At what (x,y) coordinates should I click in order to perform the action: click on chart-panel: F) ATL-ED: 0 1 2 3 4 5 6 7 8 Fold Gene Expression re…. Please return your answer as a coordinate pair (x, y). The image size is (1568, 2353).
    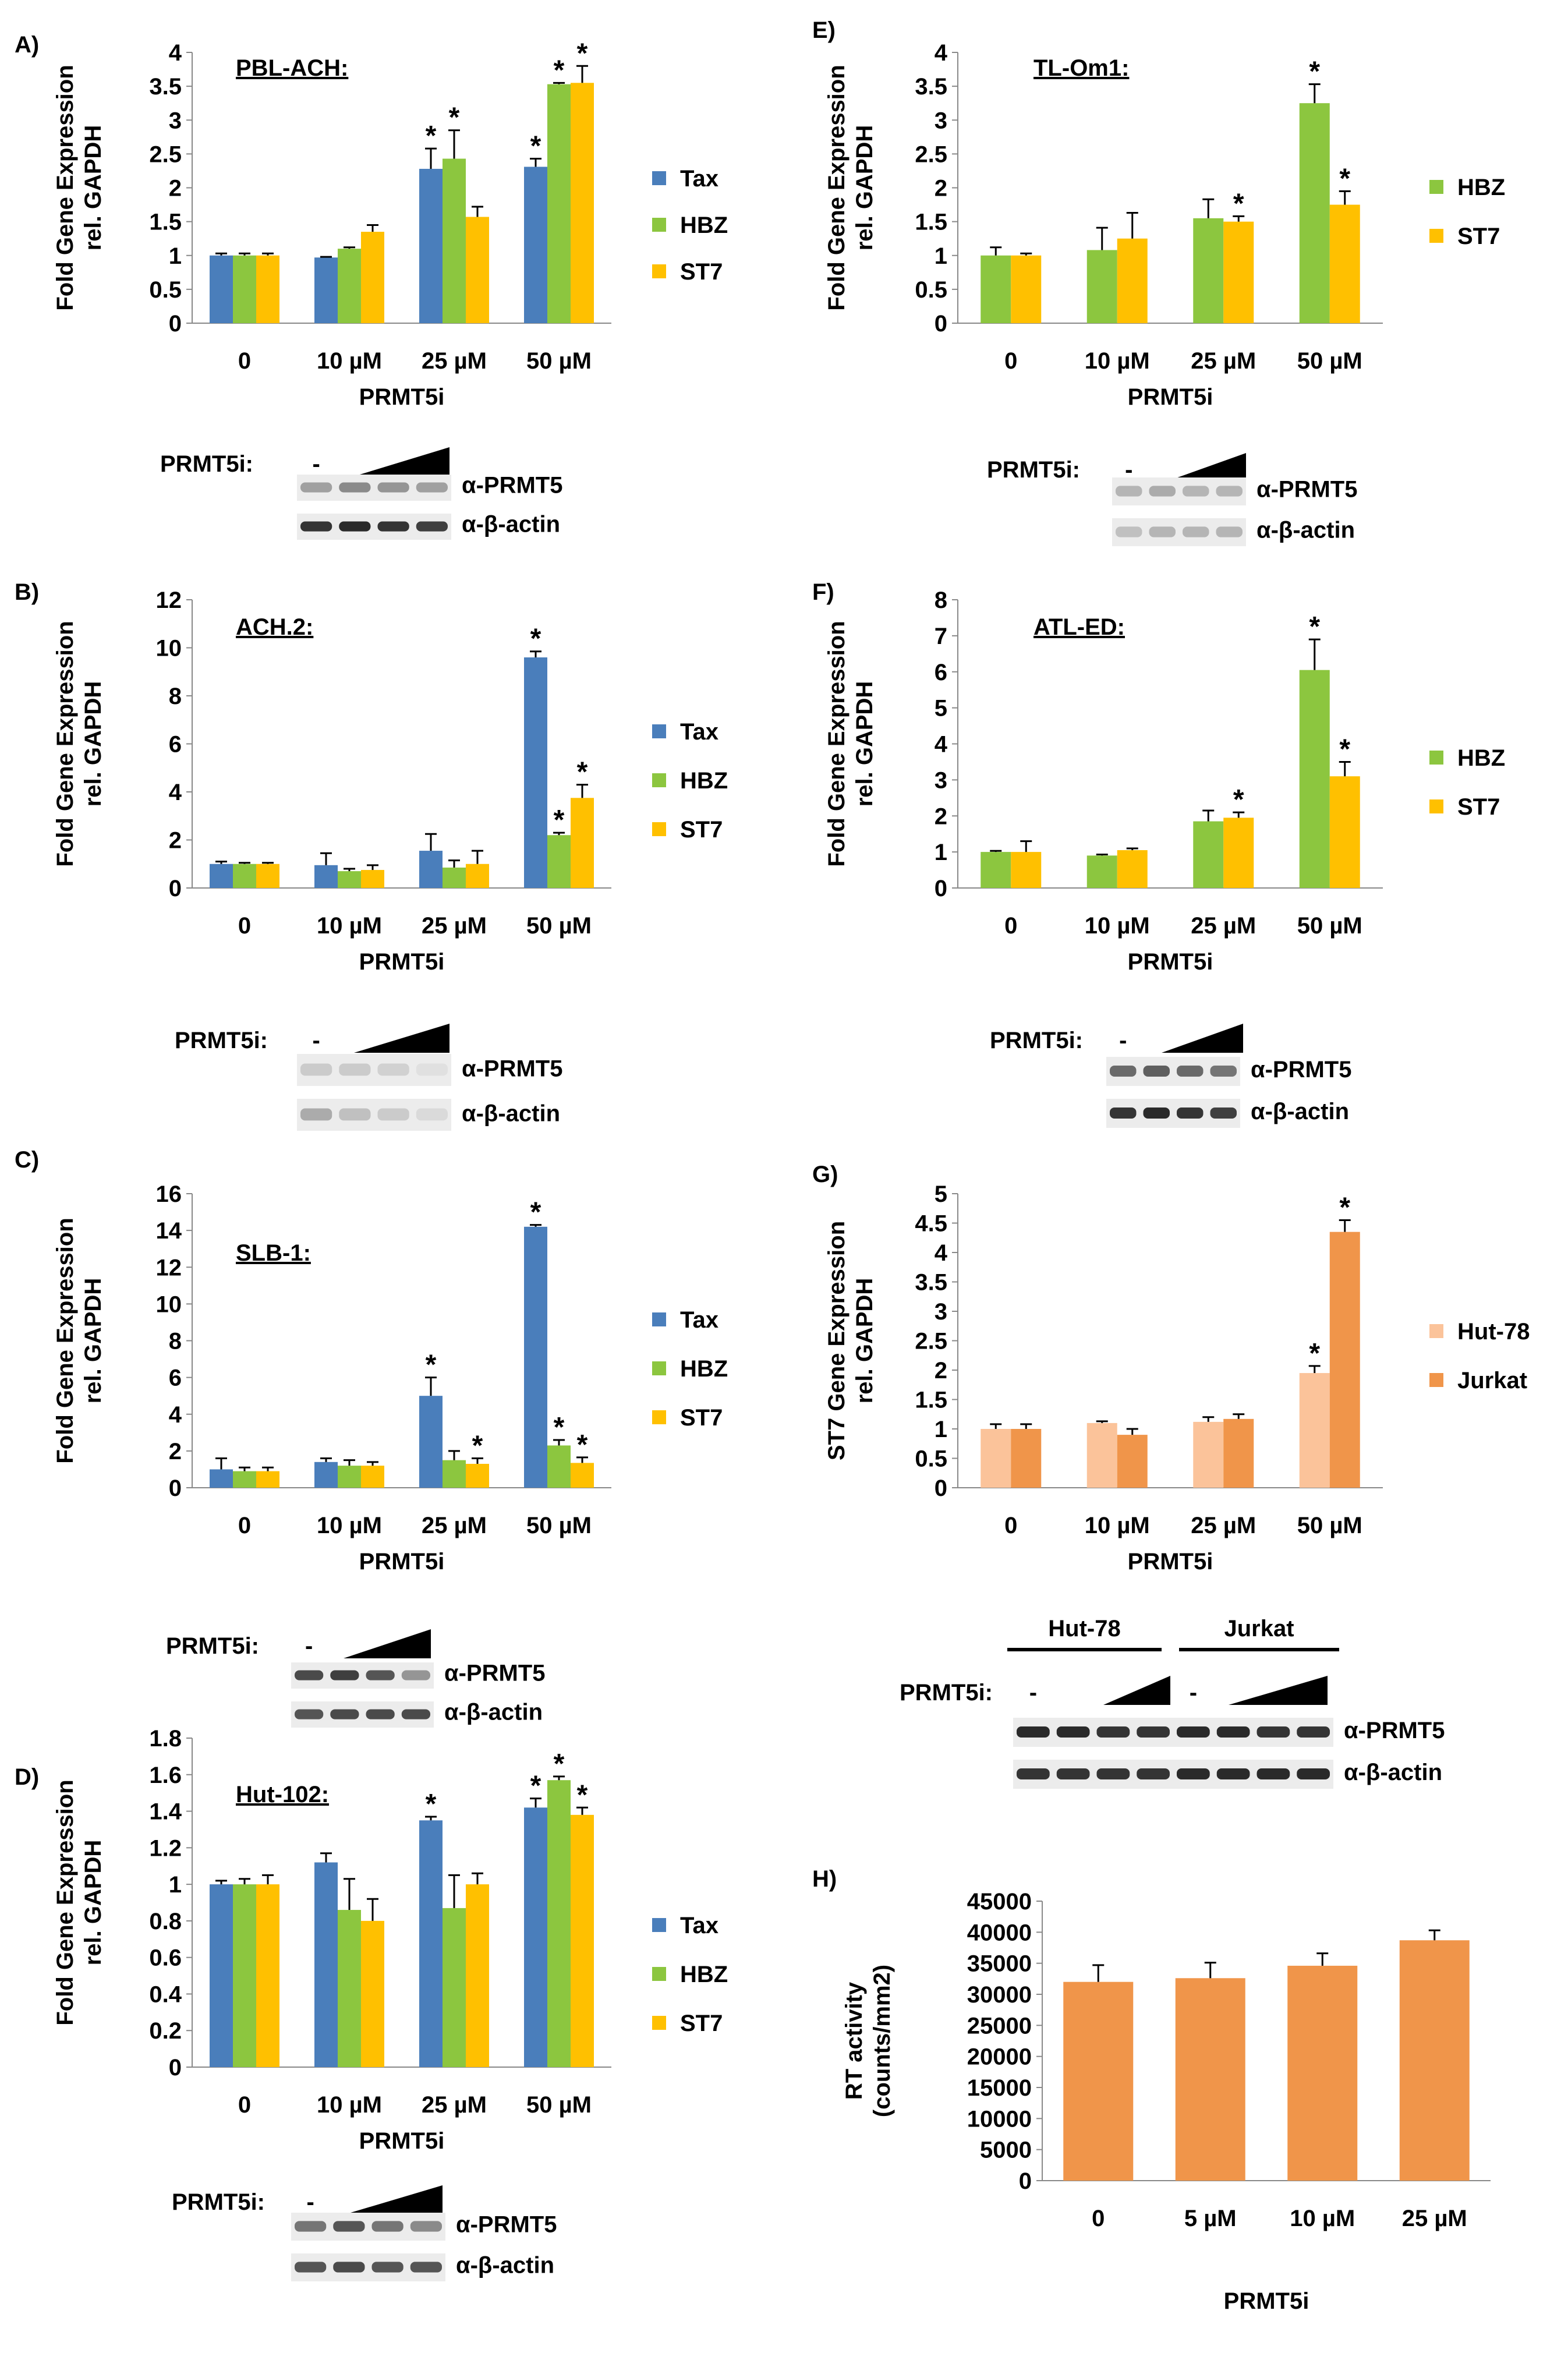
    Looking at the image, I should click on (1159, 777).